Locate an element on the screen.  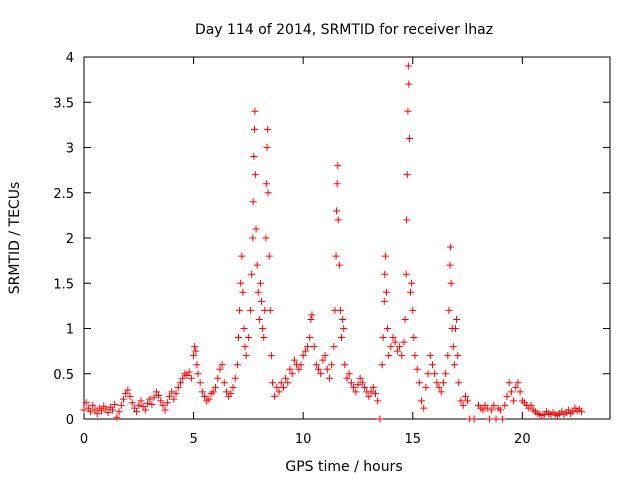
y-tick-label: 4 is located at coordinates (70, 58).